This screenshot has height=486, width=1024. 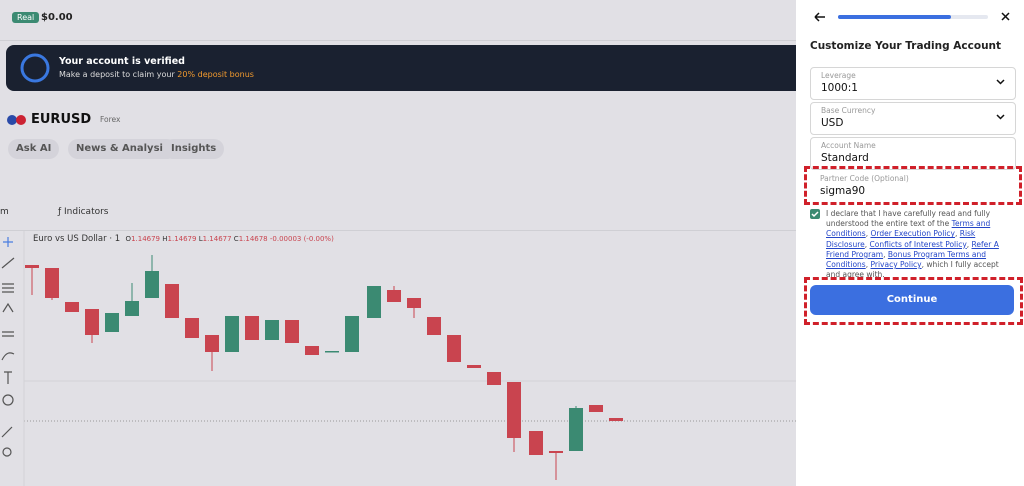 What do you see at coordinates (122, 61) in the screenshot?
I see `banner-title: Your account is verified` at bounding box center [122, 61].